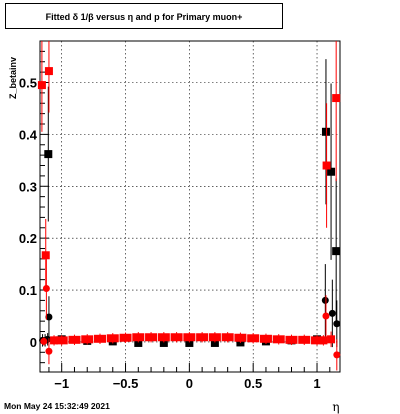  Describe the element at coordinates (28, 83) in the screenshot. I see `y-tick-label: 0.5` at that location.